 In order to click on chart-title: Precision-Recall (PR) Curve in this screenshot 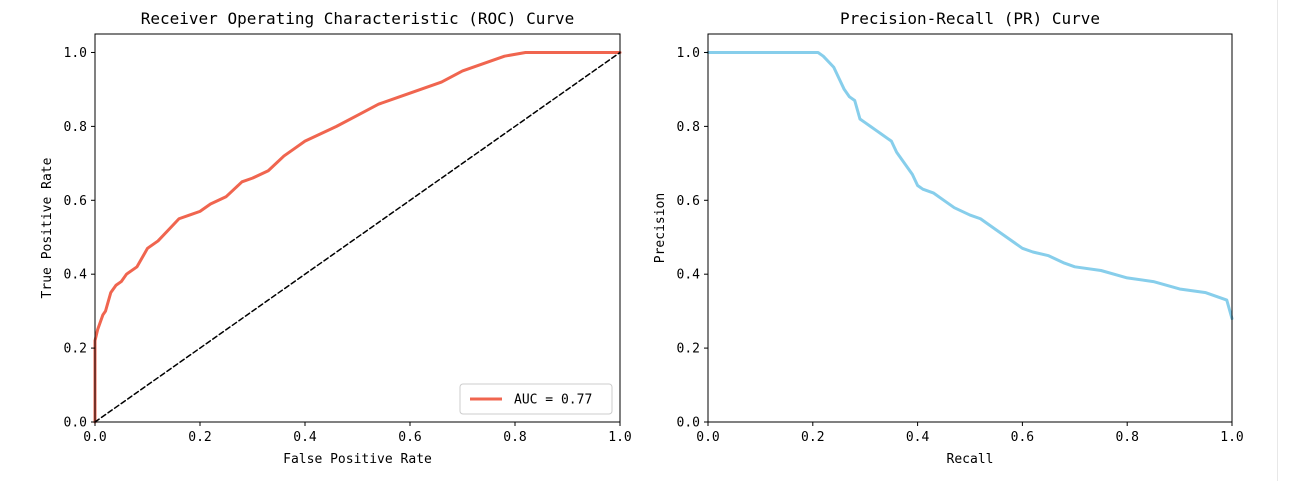, I will do `click(970, 18)`.